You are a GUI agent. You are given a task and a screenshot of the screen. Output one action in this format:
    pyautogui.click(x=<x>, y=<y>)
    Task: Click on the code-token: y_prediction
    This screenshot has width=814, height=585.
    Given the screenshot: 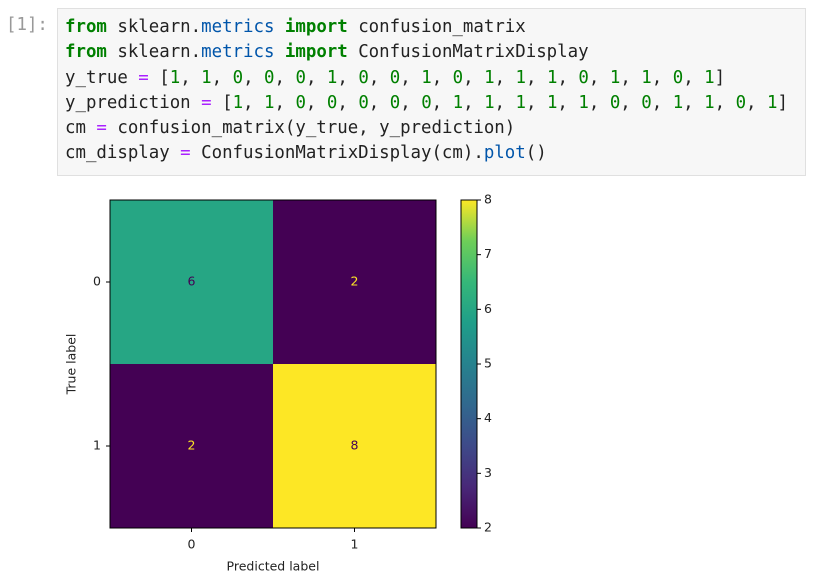 What is the action you would take?
    pyautogui.click(x=133, y=102)
    